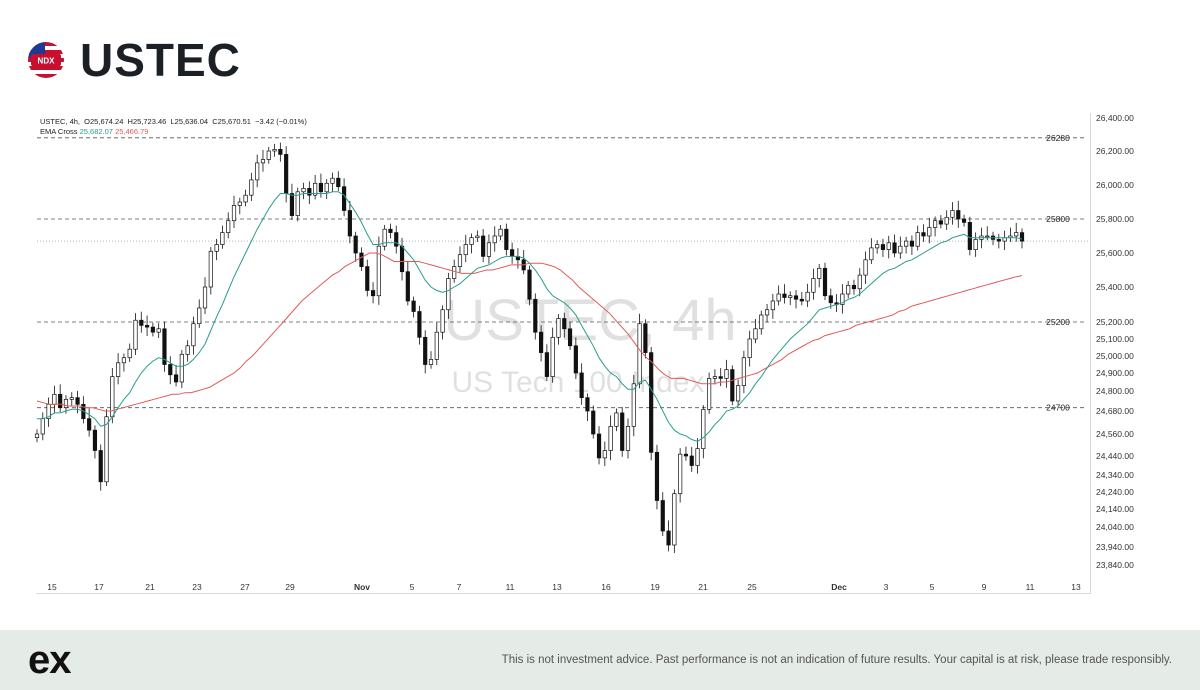 Image resolution: width=1200 pixels, height=690 pixels. What do you see at coordinates (1115, 411) in the screenshot?
I see `y-tick-label: 24,680.00` at bounding box center [1115, 411].